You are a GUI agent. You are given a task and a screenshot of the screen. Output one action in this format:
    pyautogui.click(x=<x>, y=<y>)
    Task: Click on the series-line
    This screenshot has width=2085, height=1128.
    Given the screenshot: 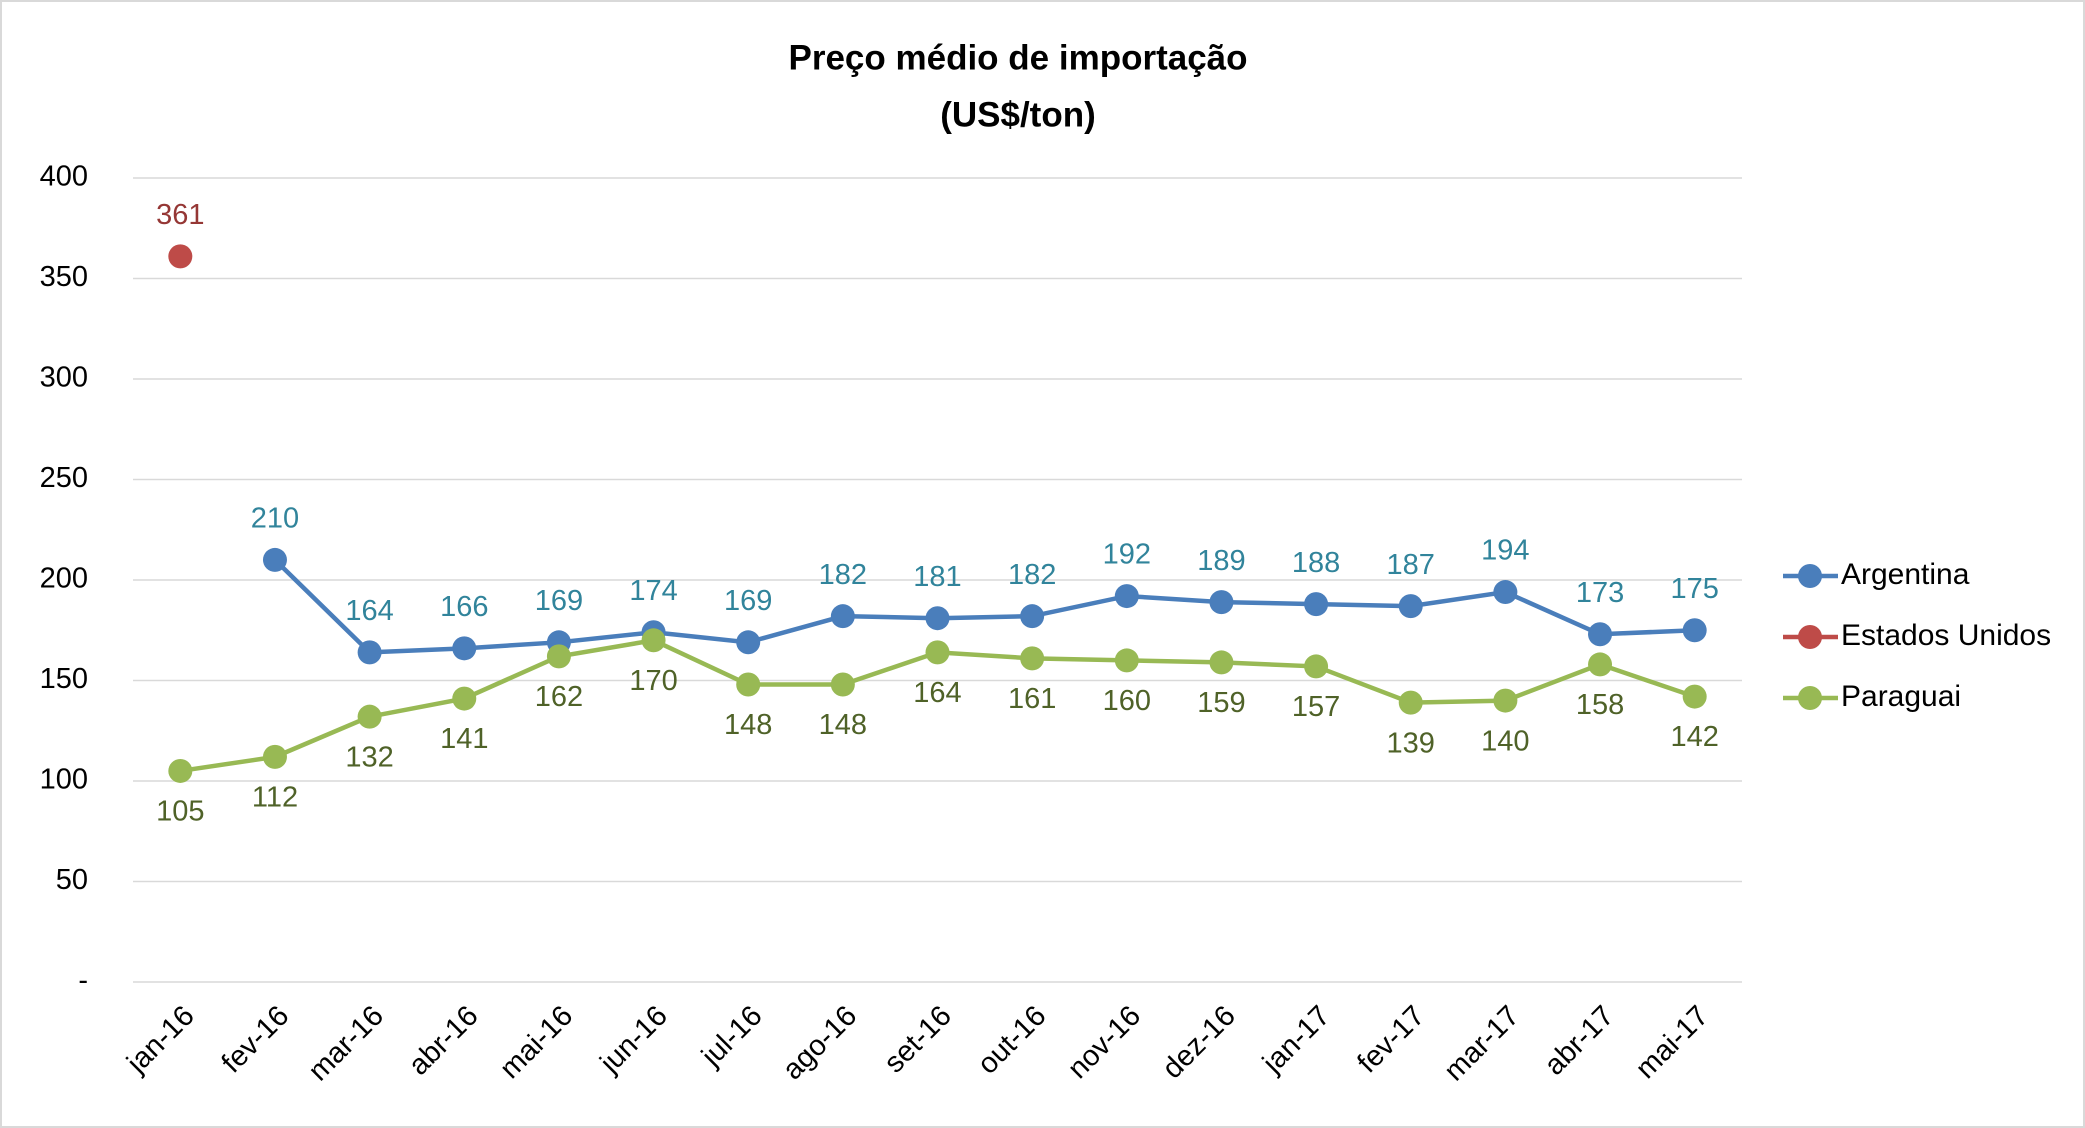 What is the action you would take?
    pyautogui.click(x=984, y=606)
    